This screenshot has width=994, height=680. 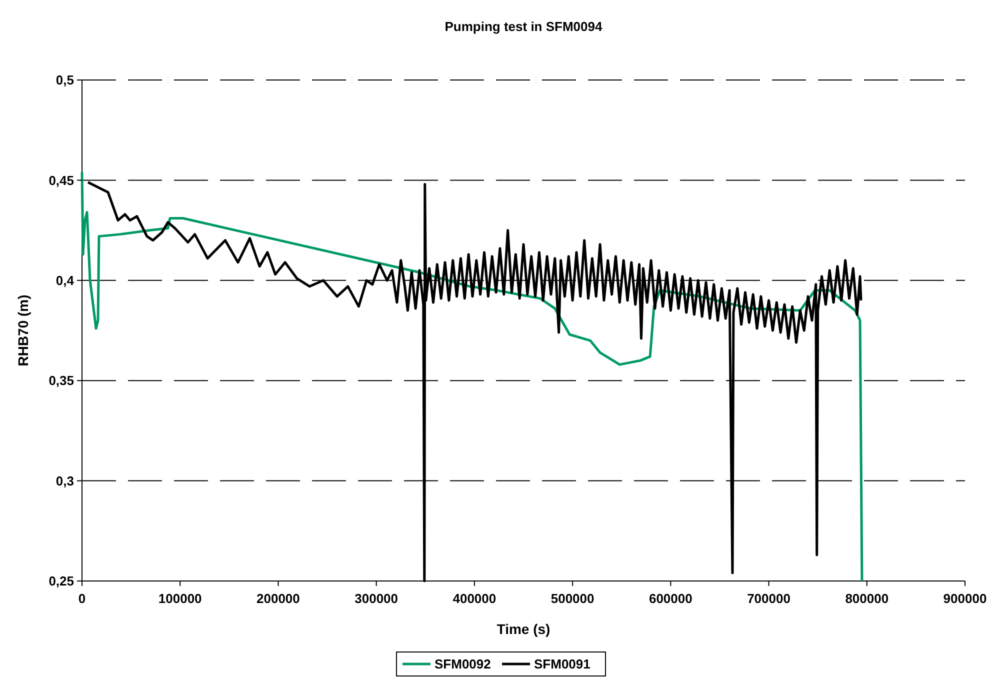 What do you see at coordinates (670, 598) in the screenshot?
I see `x-tick-label: 600000` at bounding box center [670, 598].